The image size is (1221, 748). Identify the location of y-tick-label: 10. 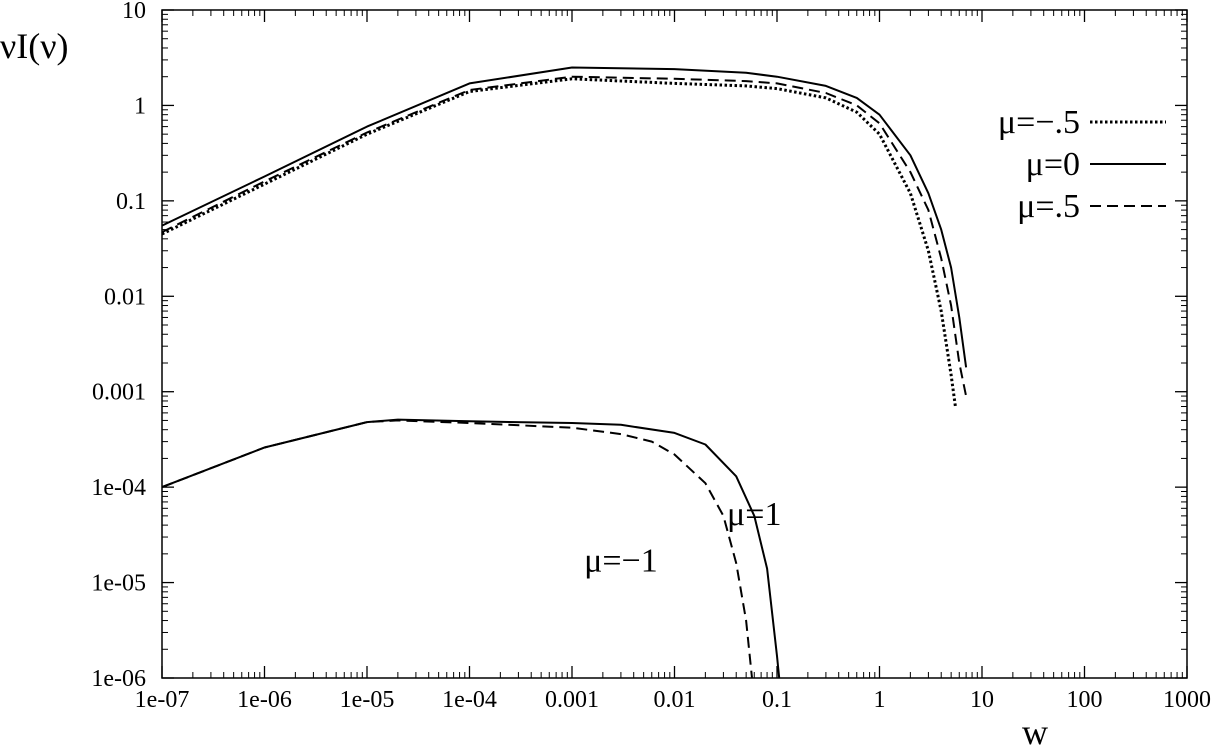
(134, 12).